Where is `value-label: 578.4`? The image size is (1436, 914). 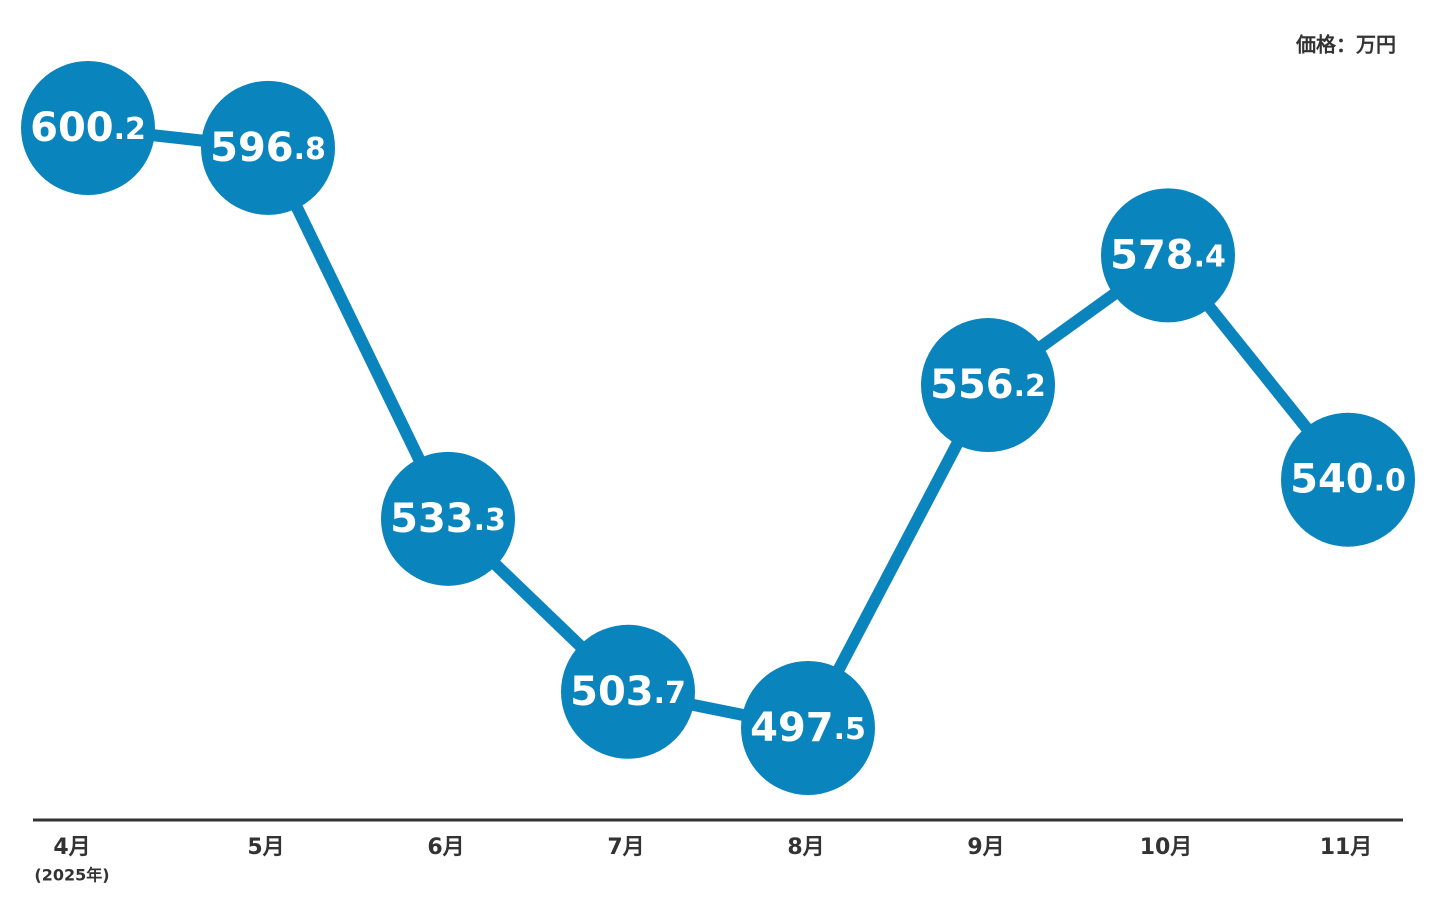 value-label: 578.4 is located at coordinates (1168, 255).